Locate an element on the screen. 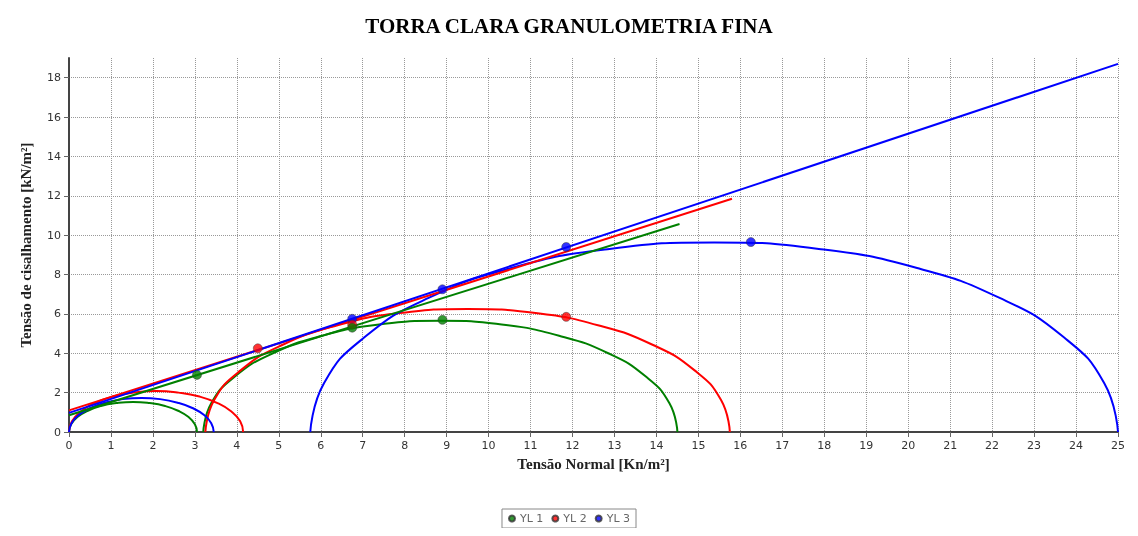 Image resolution: width=1138 pixels, height=536 pixels. y-tick-label: 16 is located at coordinates (54, 117).